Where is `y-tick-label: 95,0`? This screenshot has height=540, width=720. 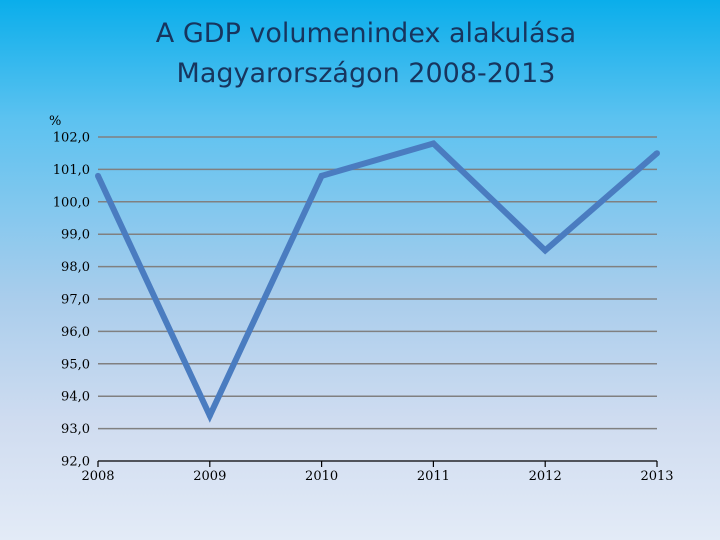
y-tick-label: 95,0 is located at coordinates (75, 364).